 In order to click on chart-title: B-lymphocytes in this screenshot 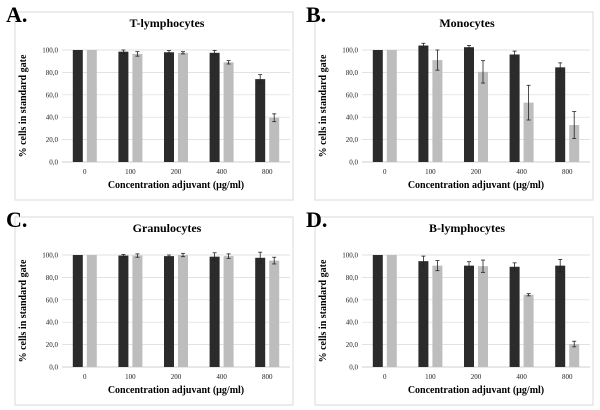, I will do `click(467, 228)`.